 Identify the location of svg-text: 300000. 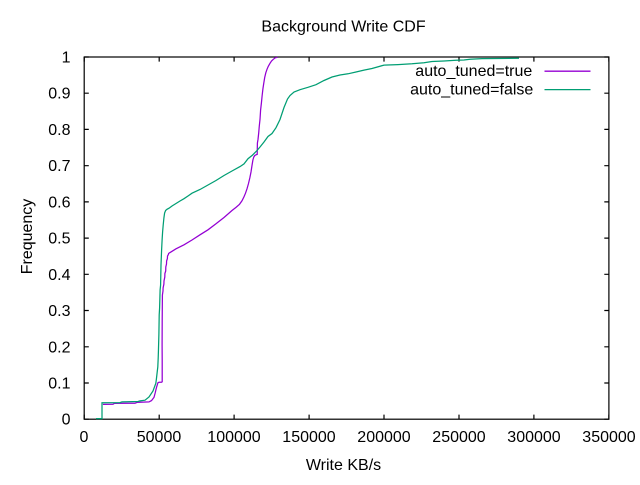
(533, 437).